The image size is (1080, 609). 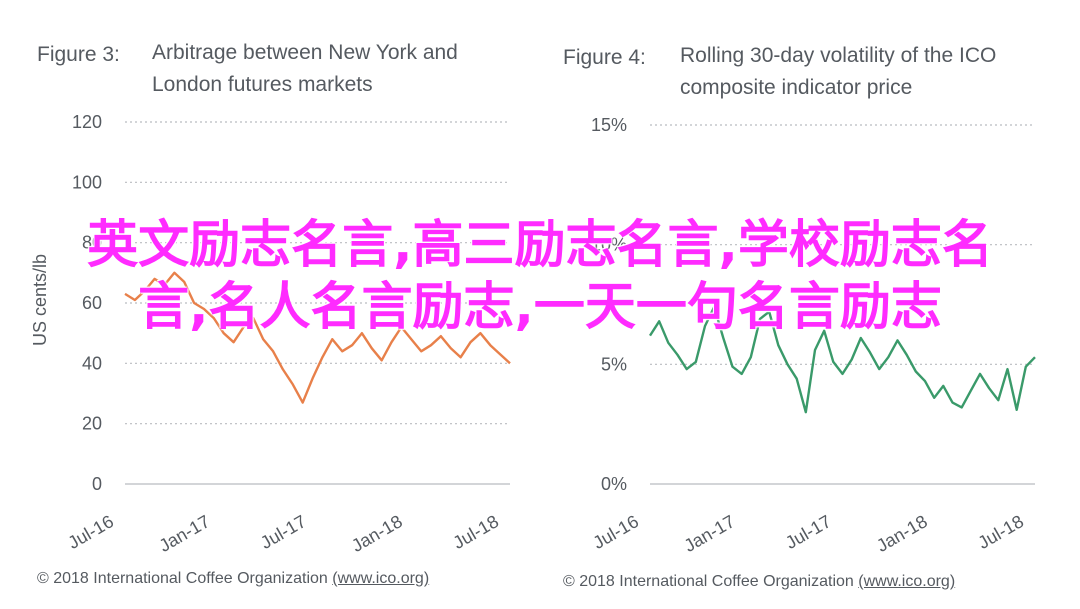 I want to click on y-tick-label: 60, so click(x=92, y=303).